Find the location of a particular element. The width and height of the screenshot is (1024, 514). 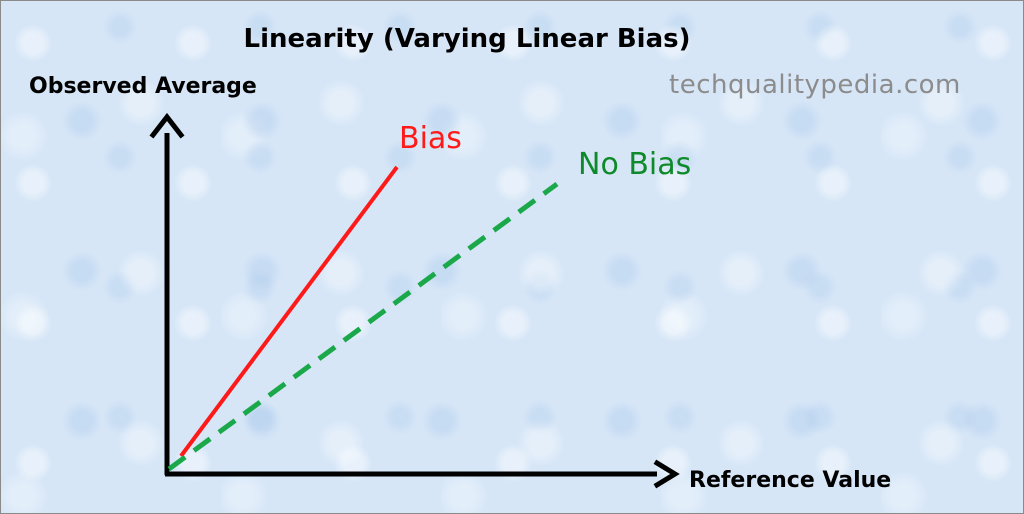

x-axis is located at coordinates (422, 474).